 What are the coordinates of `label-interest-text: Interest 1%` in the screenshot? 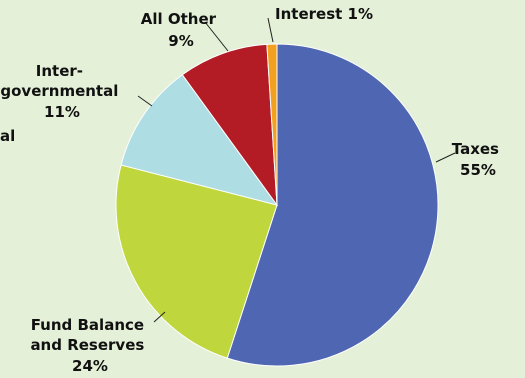 It's located at (324, 14).